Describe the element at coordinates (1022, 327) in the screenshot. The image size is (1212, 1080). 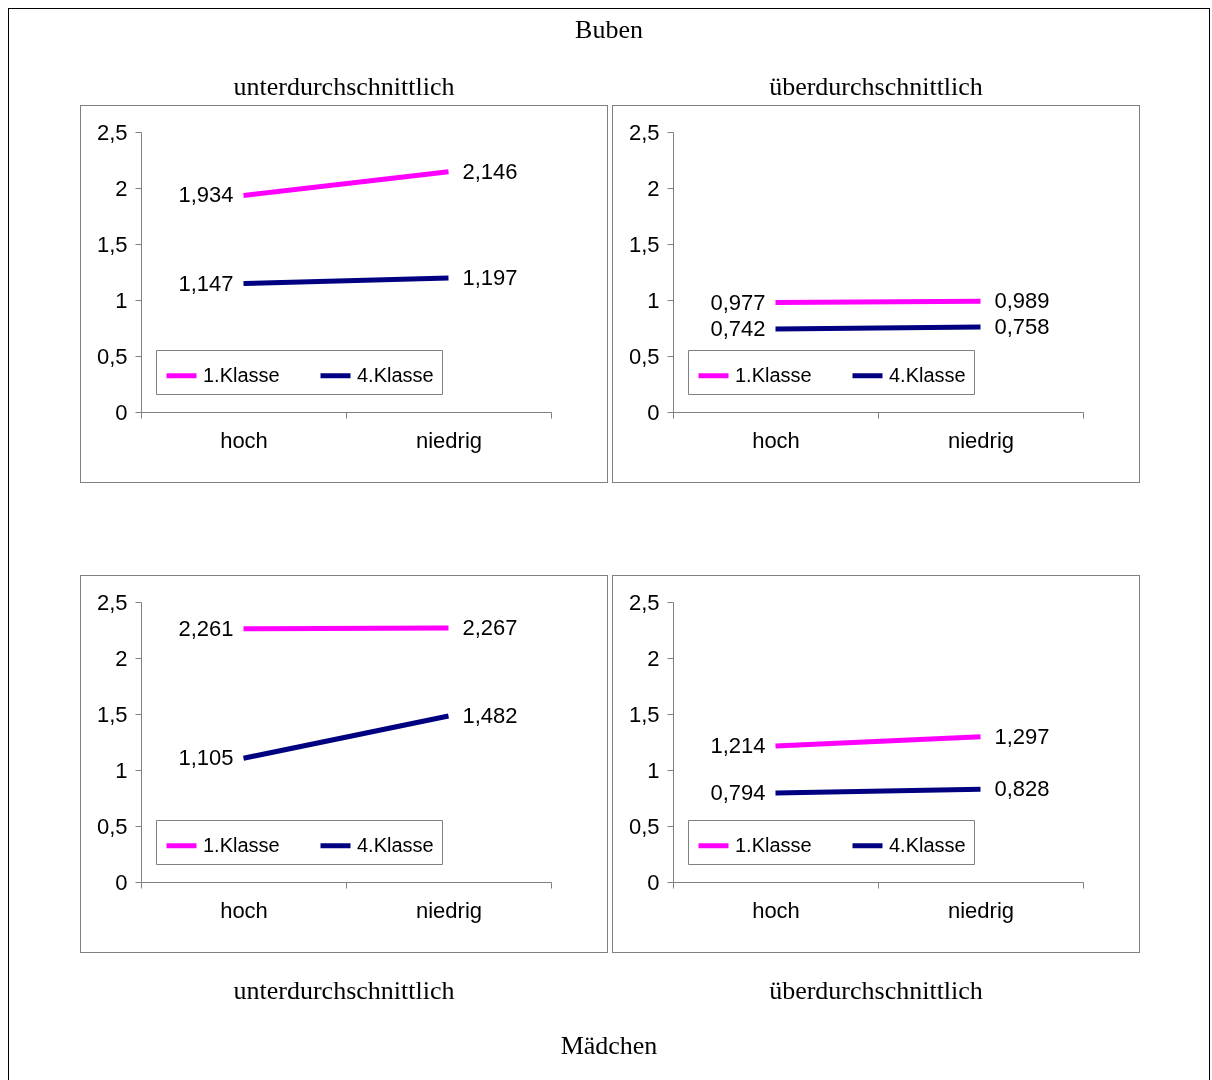
I see `data-label: 0,758` at that location.